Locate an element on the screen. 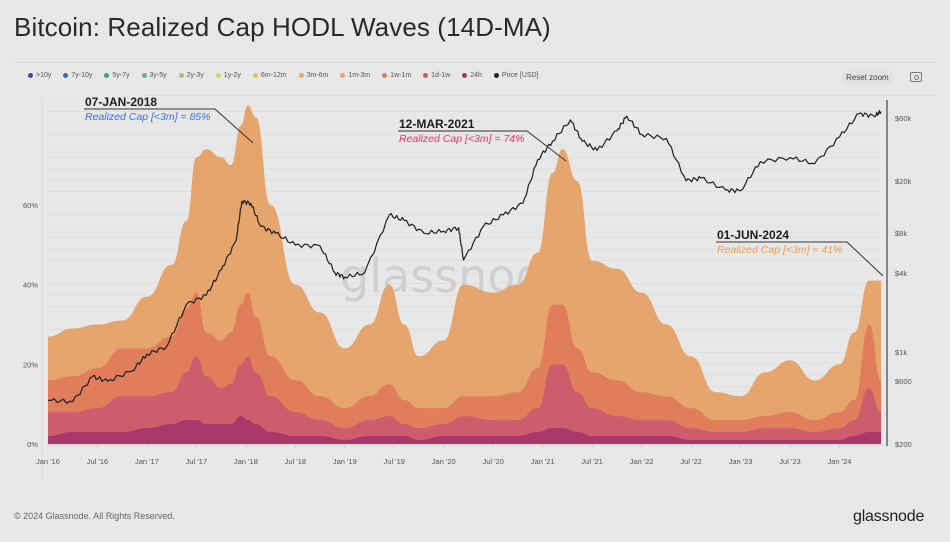 This screenshot has height=542, width=950. area-24h is located at coordinates (465, 430).